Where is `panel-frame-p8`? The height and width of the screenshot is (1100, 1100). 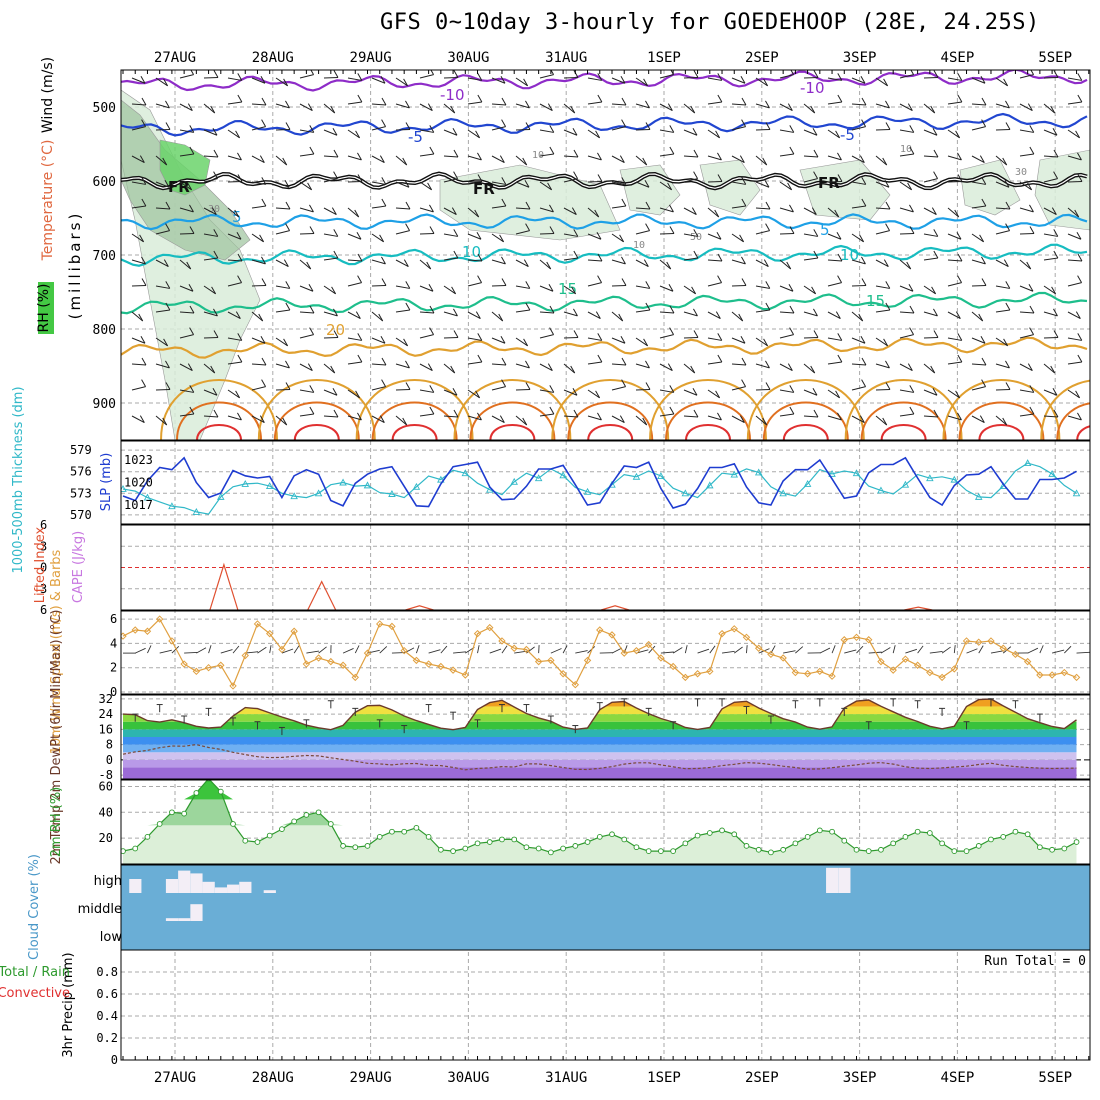 panel-frame-p8 is located at coordinates (605, 1005).